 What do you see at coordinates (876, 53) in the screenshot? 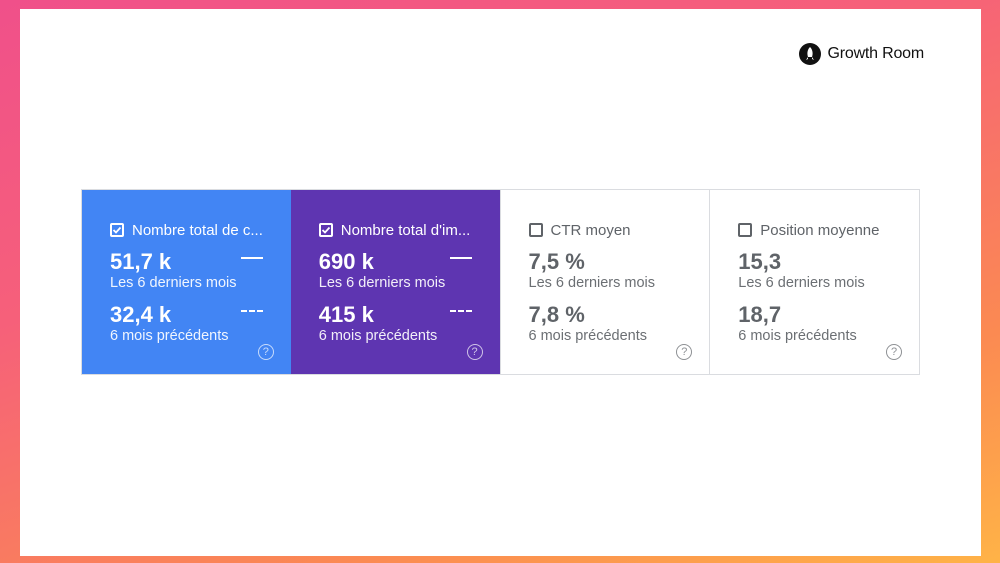
I see `brand-name: Growth Room` at bounding box center [876, 53].